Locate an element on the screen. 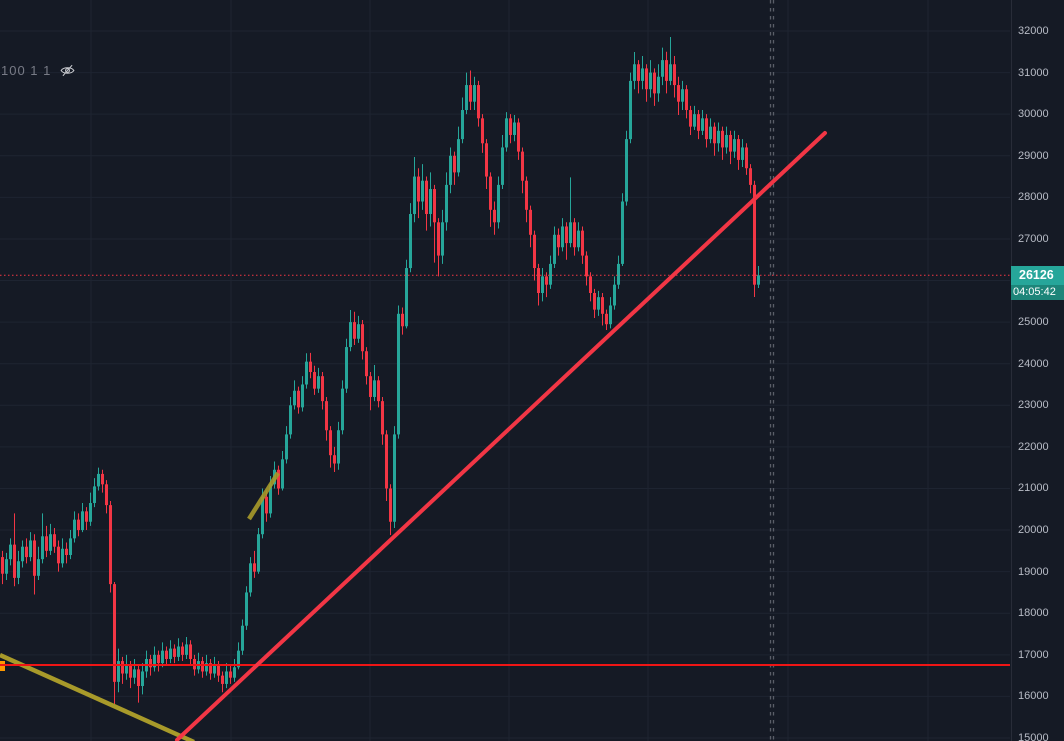 The height and width of the screenshot is (741, 1064). olive-trendline-segment is located at coordinates (263, 496).